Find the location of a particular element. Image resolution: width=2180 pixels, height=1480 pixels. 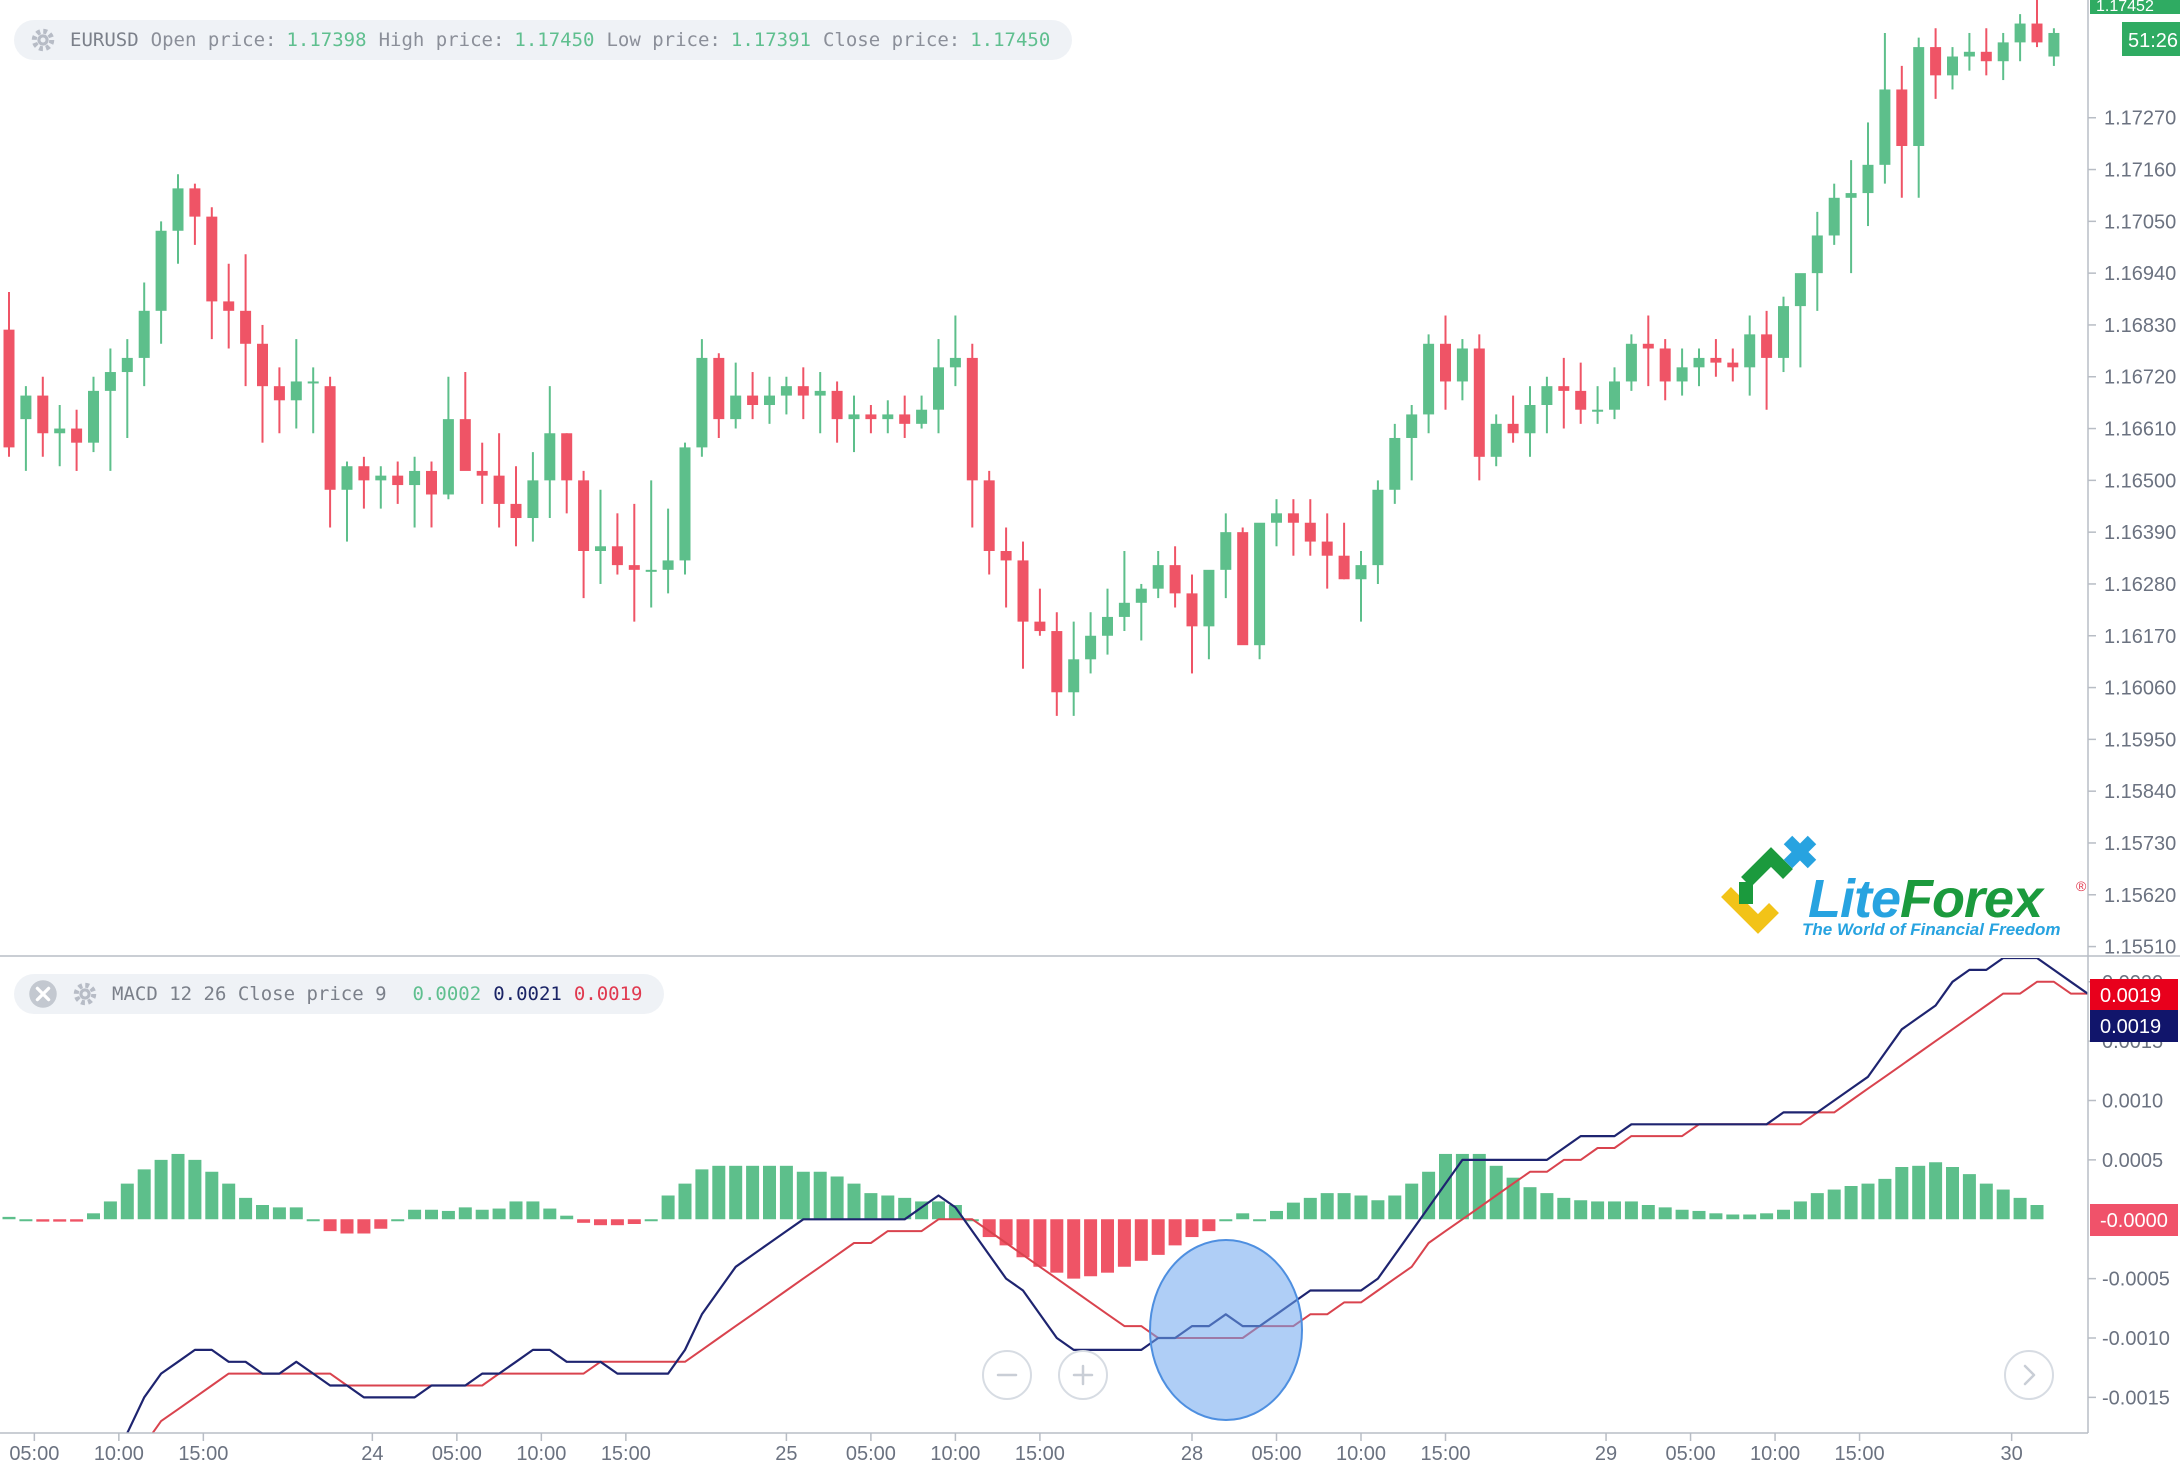

close-icon is located at coordinates (43, 994).